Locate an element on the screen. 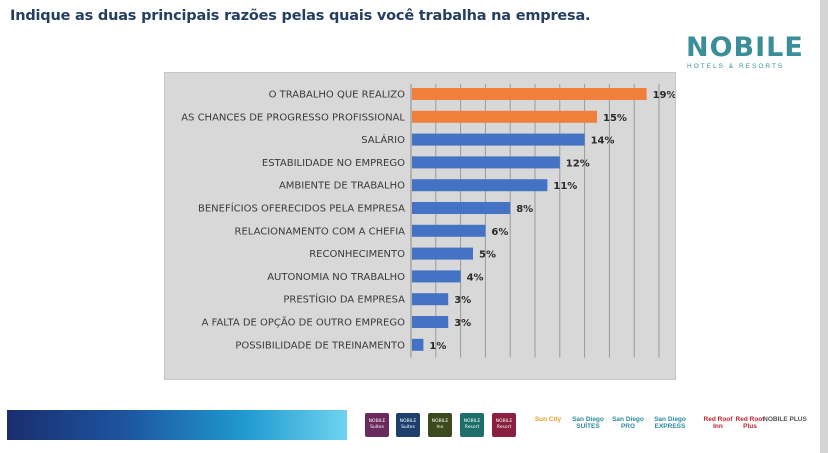  category-label: AS CHANCES DE PROGRESSO PROFISSIONAL is located at coordinates (293, 117).